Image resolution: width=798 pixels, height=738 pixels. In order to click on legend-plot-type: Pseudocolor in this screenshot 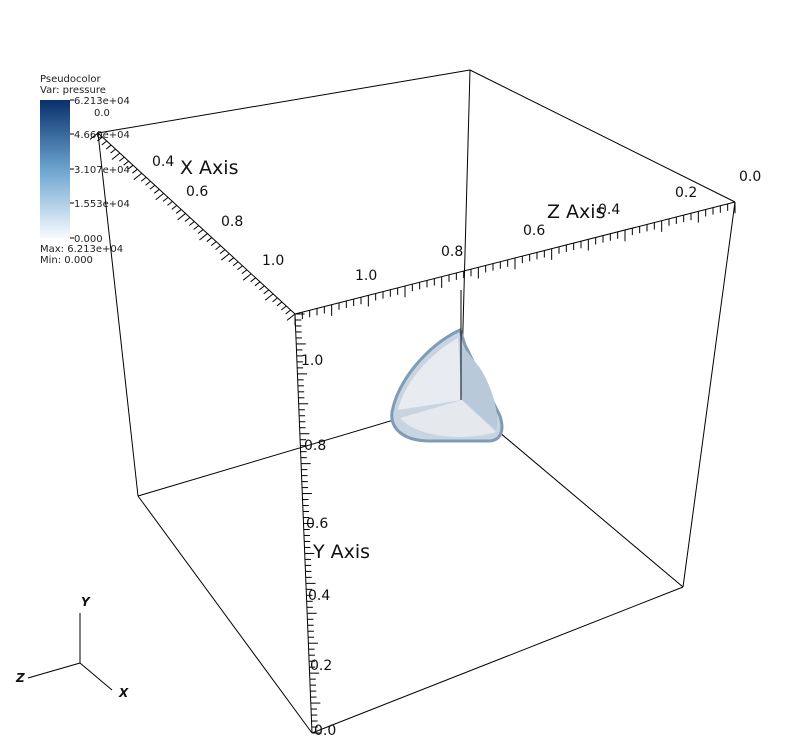, I will do `click(71, 79)`.